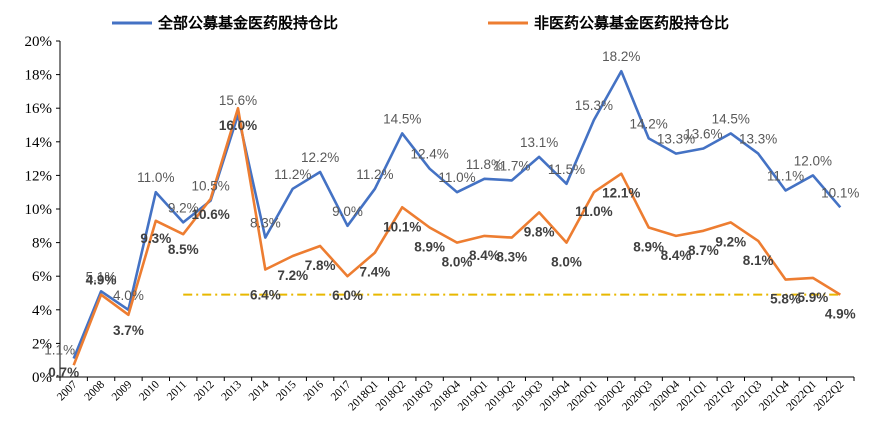  Describe the element at coordinates (420, 23) in the screenshot. I see `legend: 全部公募基金医药股持仓比 非医药公募基金医药股持仓比` at that location.